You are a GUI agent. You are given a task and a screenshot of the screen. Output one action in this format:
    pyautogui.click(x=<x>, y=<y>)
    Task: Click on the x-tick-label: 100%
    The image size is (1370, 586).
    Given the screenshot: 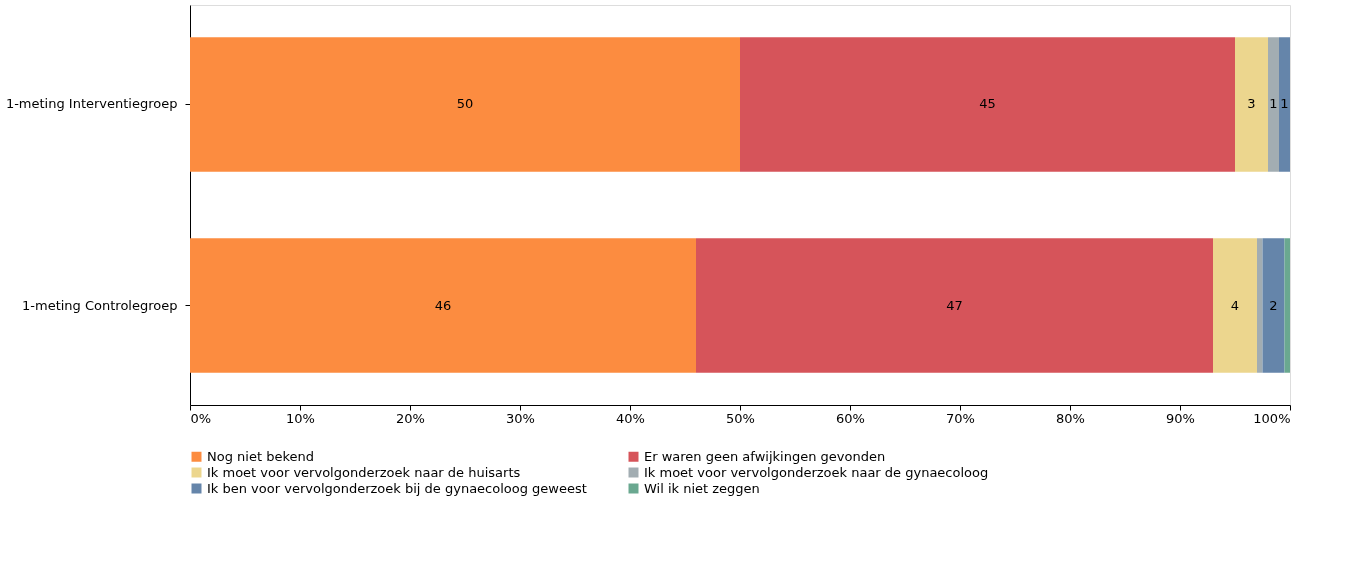 What is the action you would take?
    pyautogui.click(x=1272, y=418)
    